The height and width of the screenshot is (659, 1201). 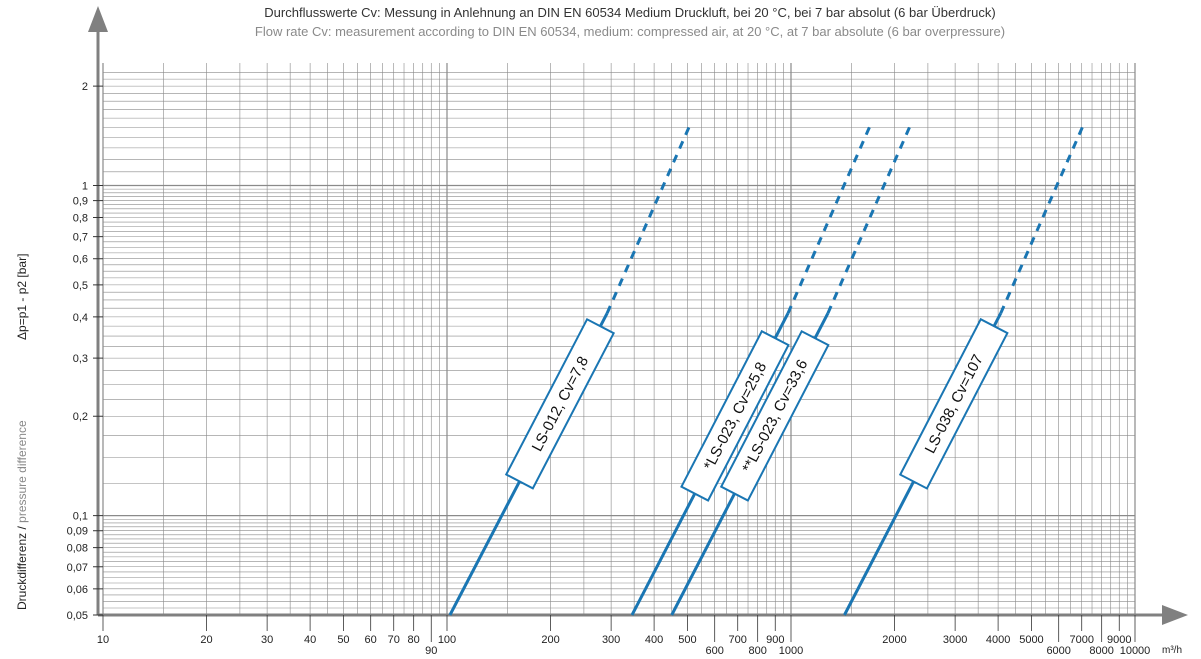 What do you see at coordinates (80, 286) in the screenshot?
I see `y-tick-label: 0,5` at bounding box center [80, 286].